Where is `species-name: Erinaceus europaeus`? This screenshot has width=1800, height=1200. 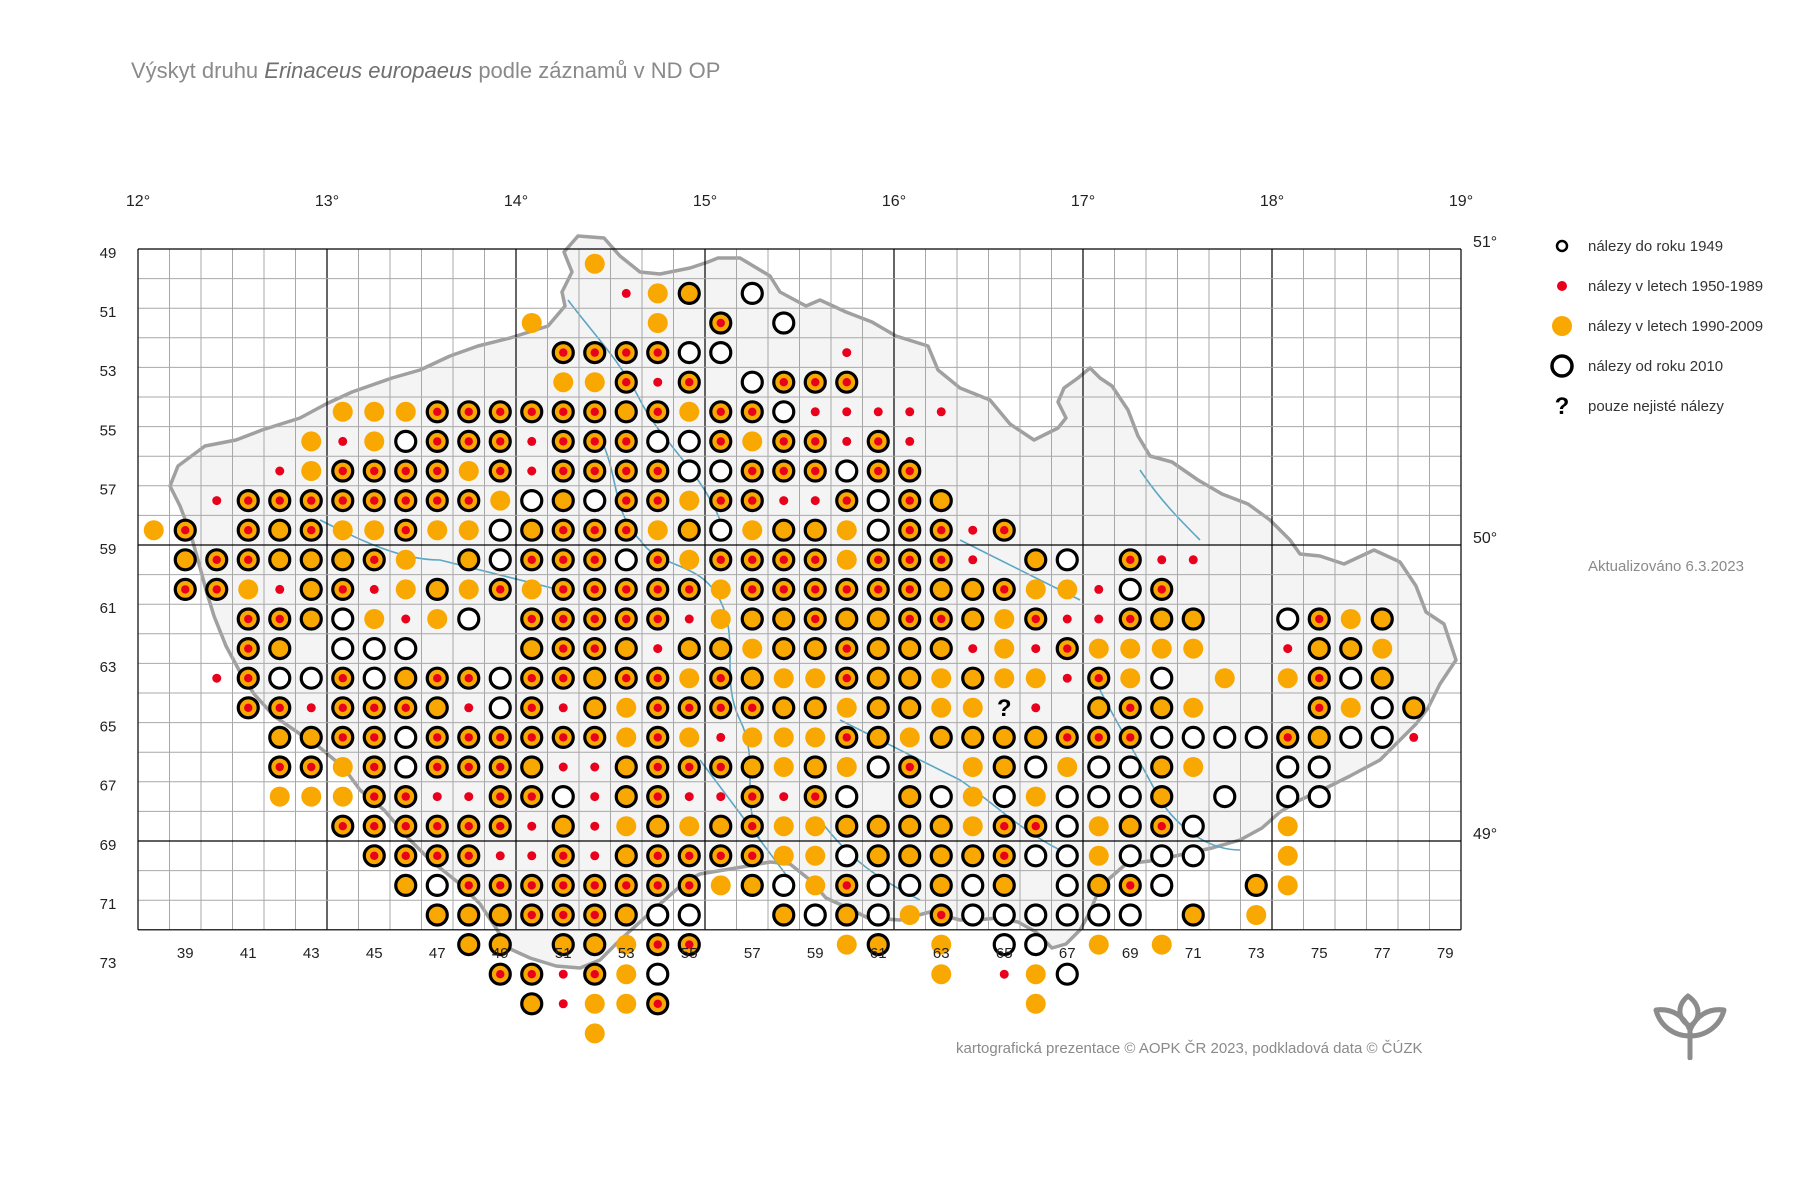
species-name: Erinaceus europaeus is located at coordinates (368, 70).